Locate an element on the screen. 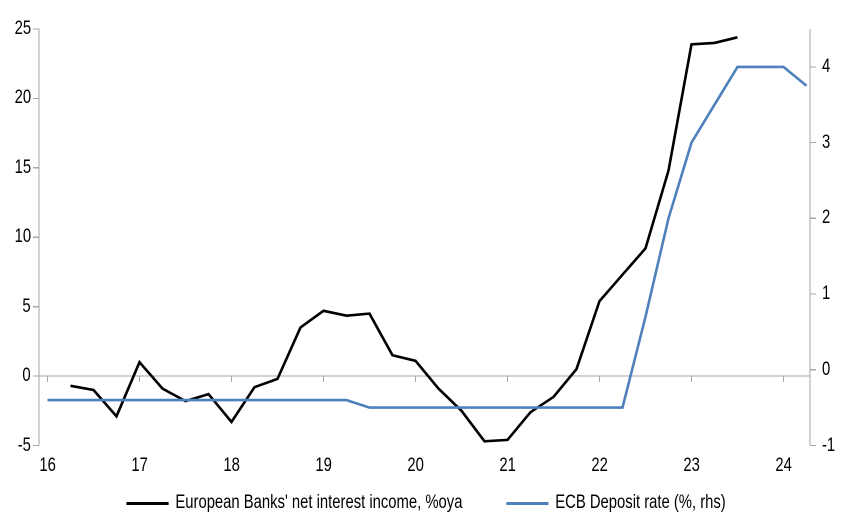  left-axis-label-10-text: 10 is located at coordinates (22, 237).